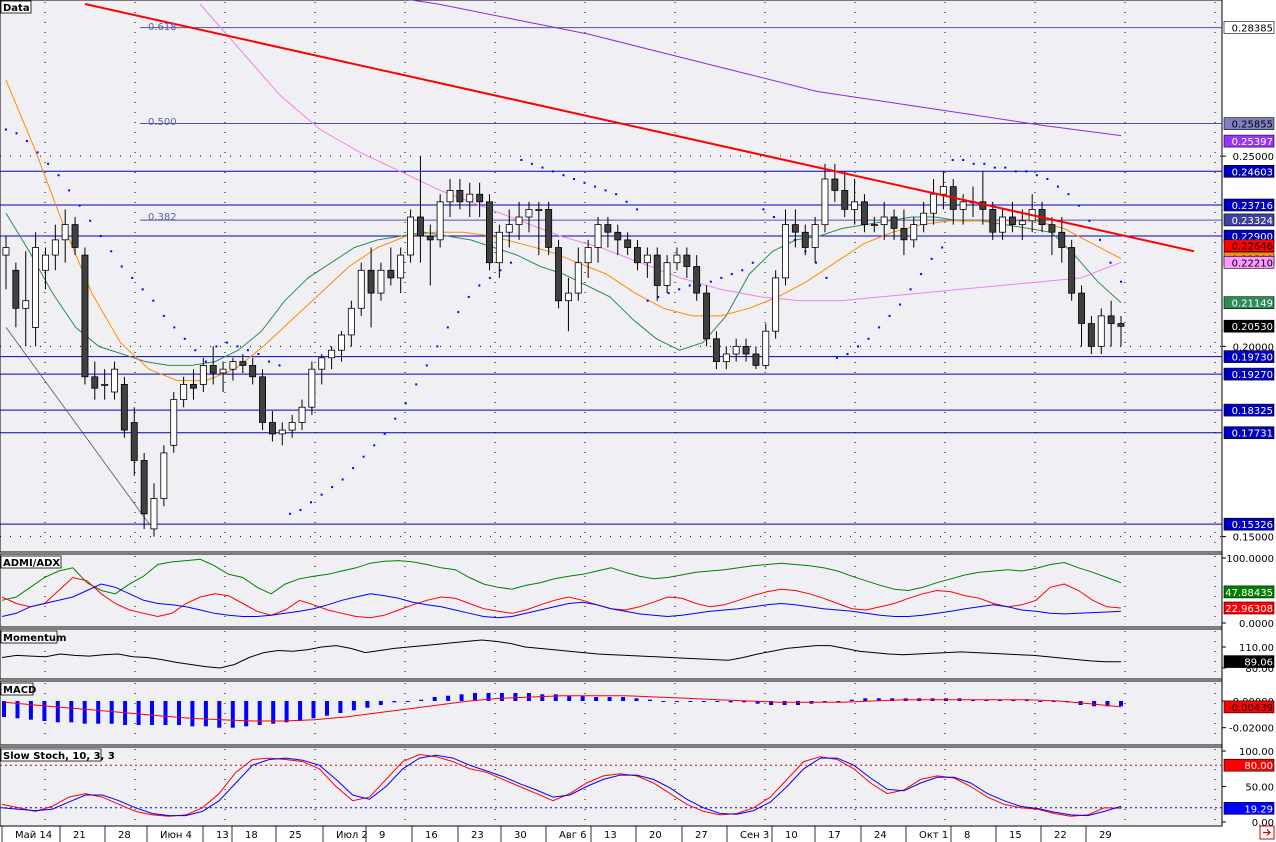  I want to click on adx-tick-label: 100.0000, so click(1250, 559).